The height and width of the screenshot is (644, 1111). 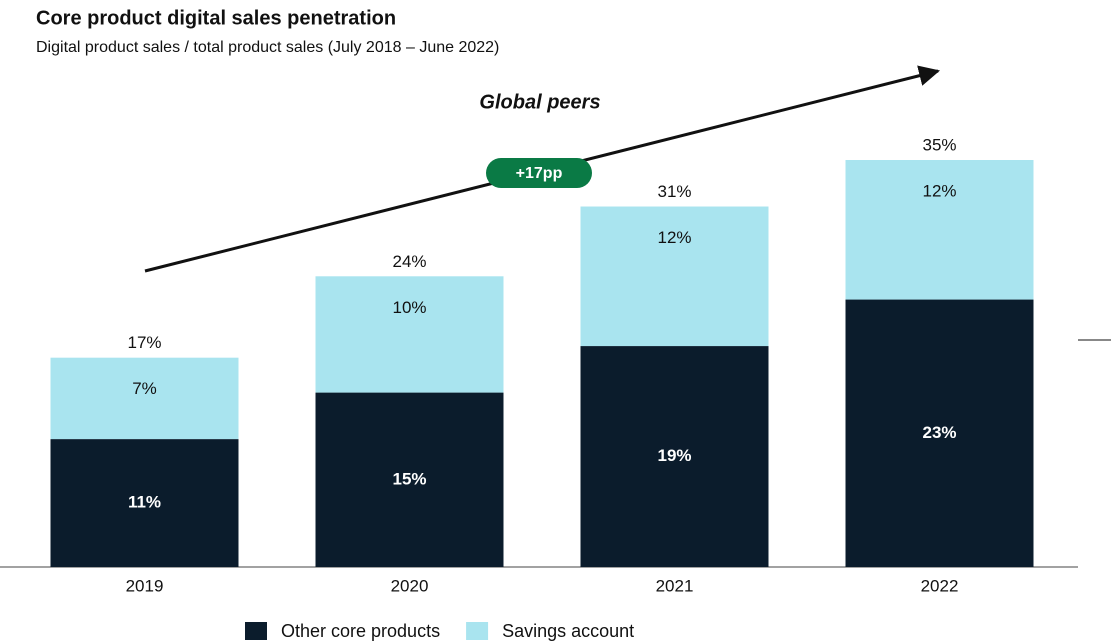 I want to click on x-tick-label: 2020, so click(x=410, y=585).